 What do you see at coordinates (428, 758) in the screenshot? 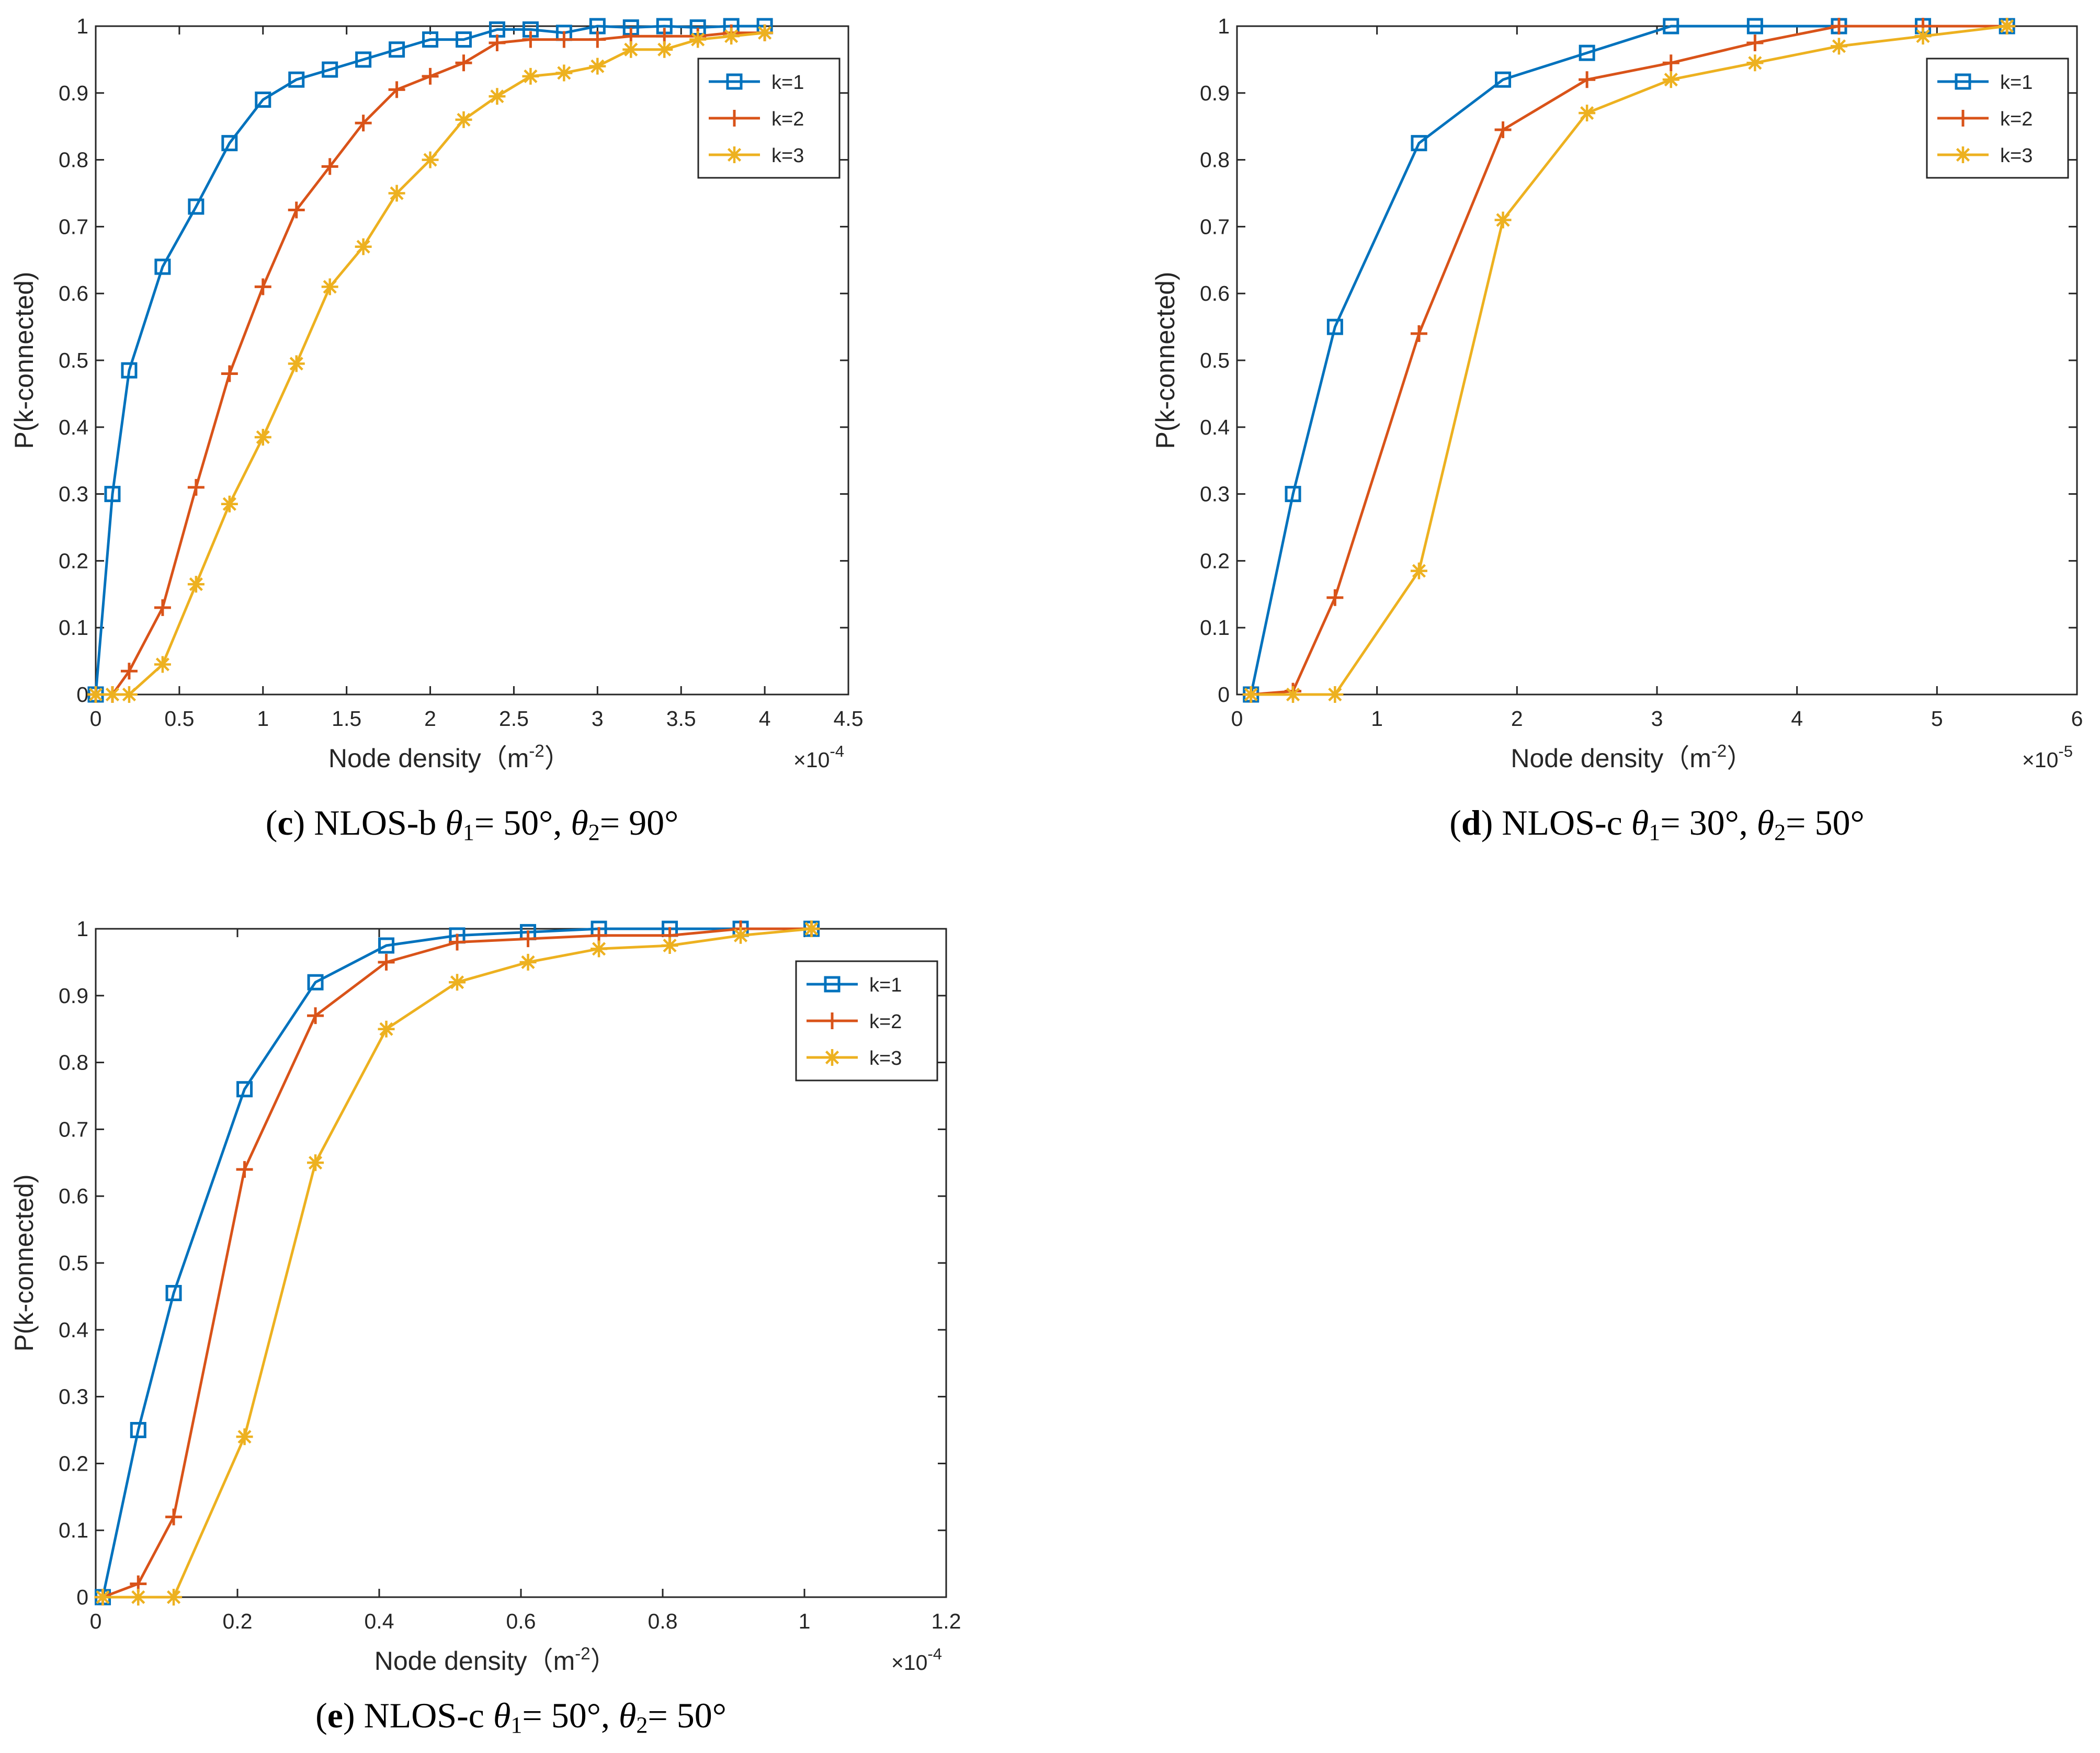
I see `x-axis-label-main: Node density（m` at bounding box center [428, 758].